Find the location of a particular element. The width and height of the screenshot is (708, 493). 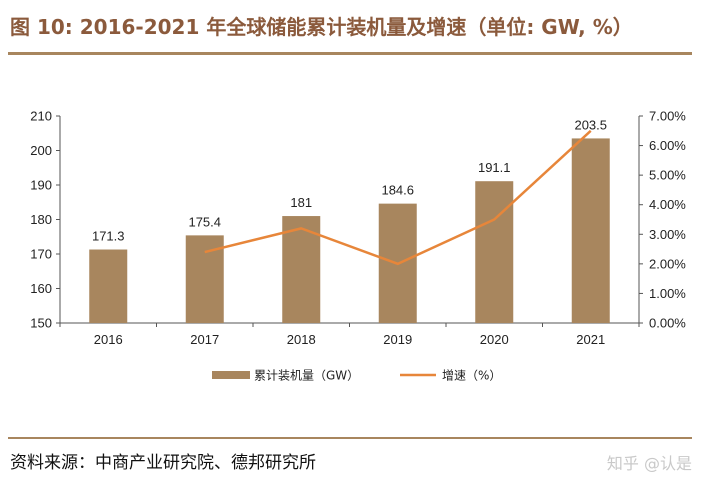

watermark: 知乎 @认是 is located at coordinates (649, 463).